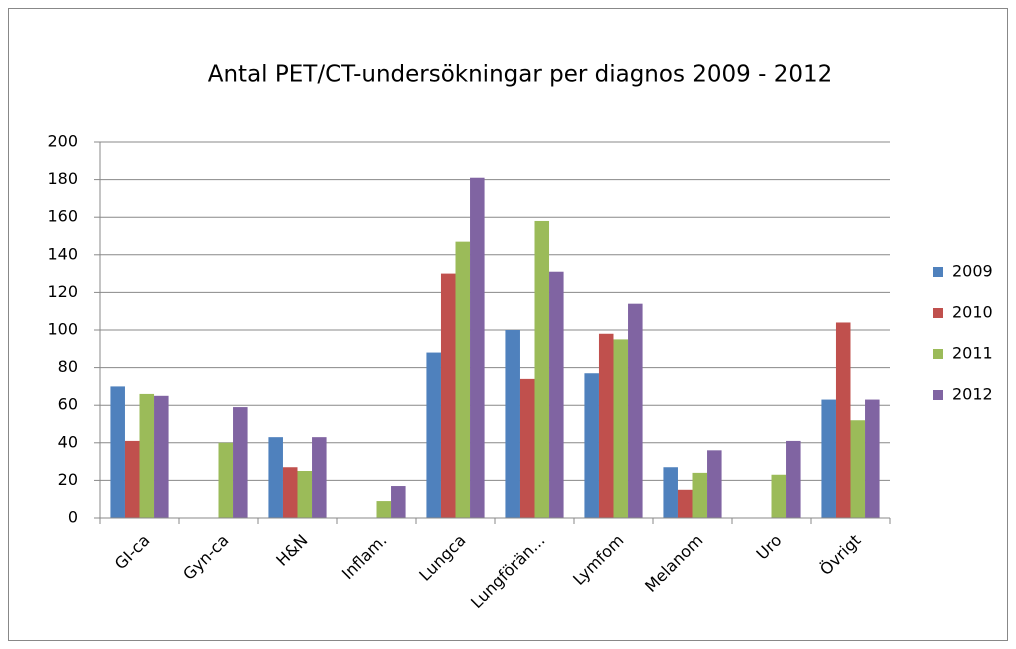 The width and height of the screenshot is (1016, 649). Describe the element at coordinates (62, 291) in the screenshot. I see `y-tick-label: 120` at that location.